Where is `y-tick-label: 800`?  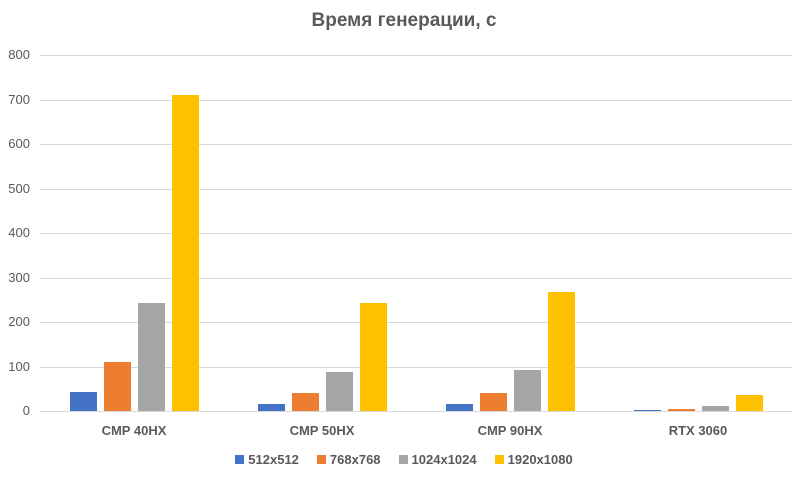
y-tick-label: 800 is located at coordinates (19, 54).